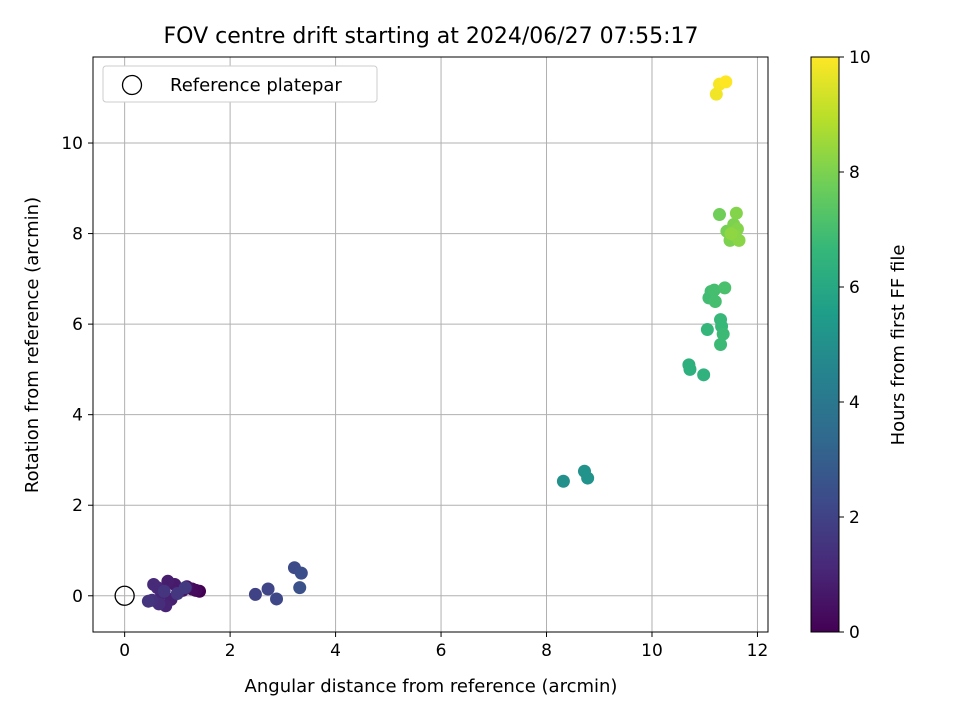  I want to click on legend-box, so click(240, 84).